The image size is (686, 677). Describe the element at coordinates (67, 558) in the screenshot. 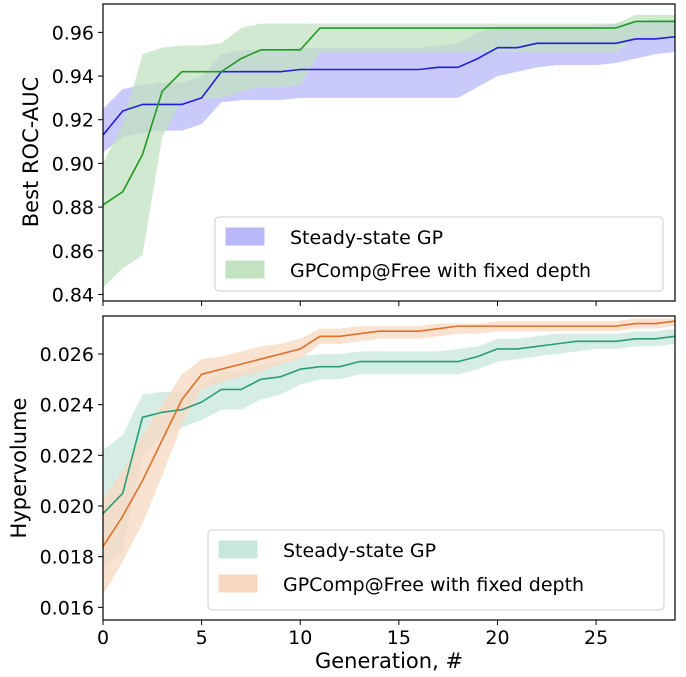

I see `hypervolume-y-tick-label: 0.018` at that location.